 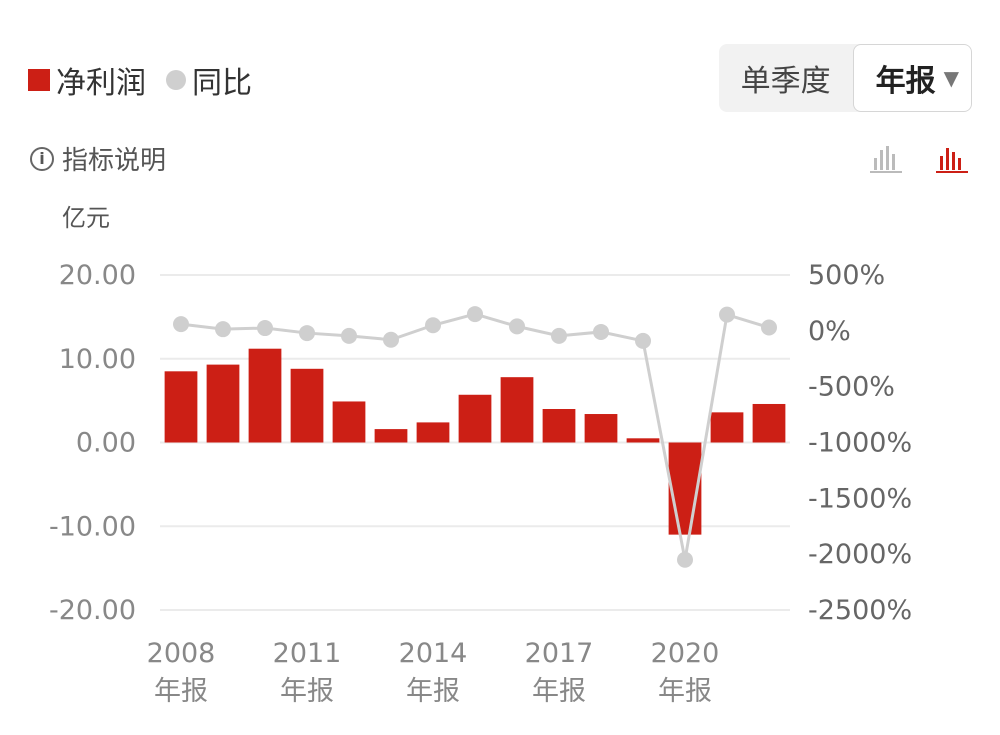 I want to click on caret-down-icon: ▼, so click(x=951, y=78).